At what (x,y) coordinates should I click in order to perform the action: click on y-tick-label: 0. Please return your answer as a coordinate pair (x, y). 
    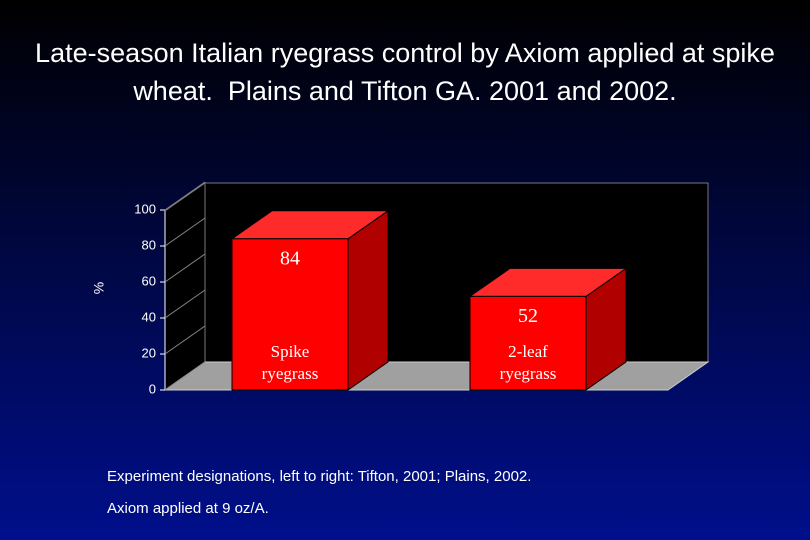
    Looking at the image, I should click on (152, 388).